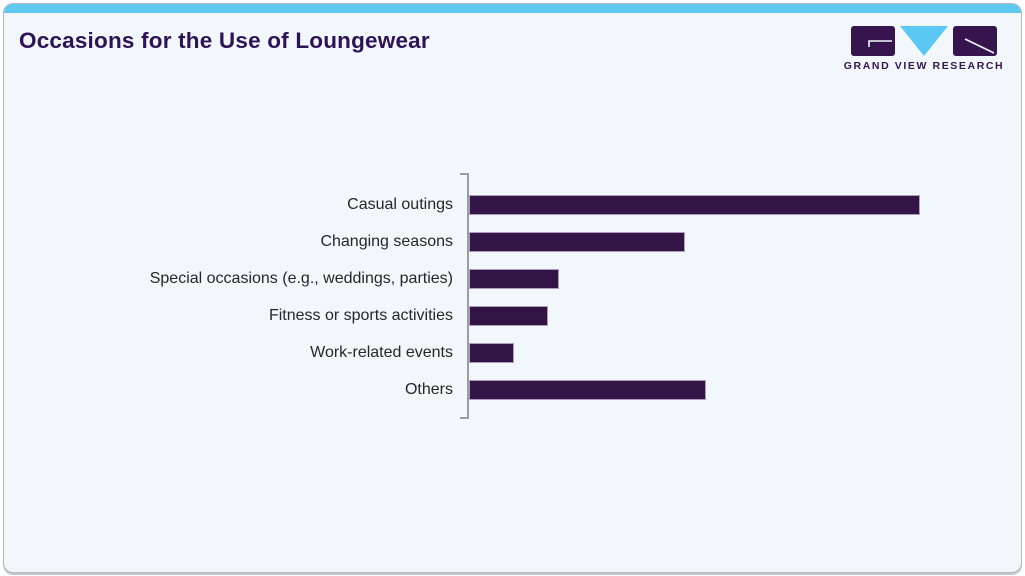 The width and height of the screenshot is (1025, 576). I want to click on y-axis-line, so click(468, 296).